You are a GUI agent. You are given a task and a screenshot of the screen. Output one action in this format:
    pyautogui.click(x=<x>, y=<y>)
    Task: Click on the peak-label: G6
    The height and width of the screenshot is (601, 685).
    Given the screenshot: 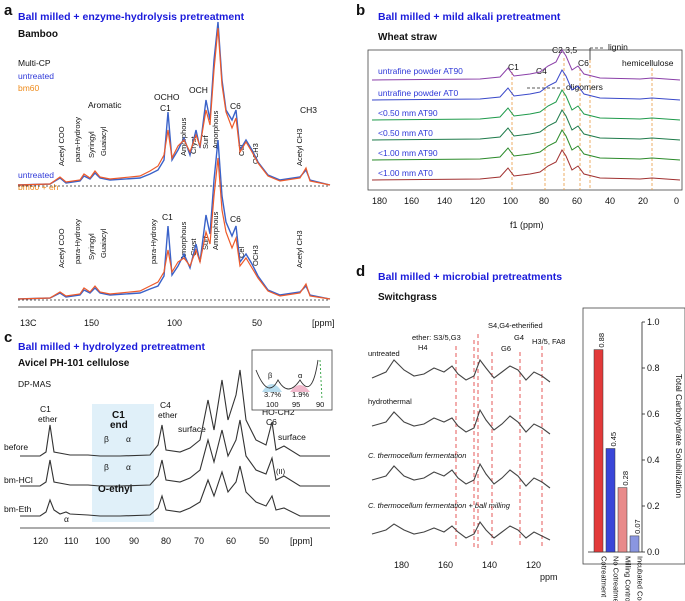 What is the action you would take?
    pyautogui.click(x=506, y=348)
    